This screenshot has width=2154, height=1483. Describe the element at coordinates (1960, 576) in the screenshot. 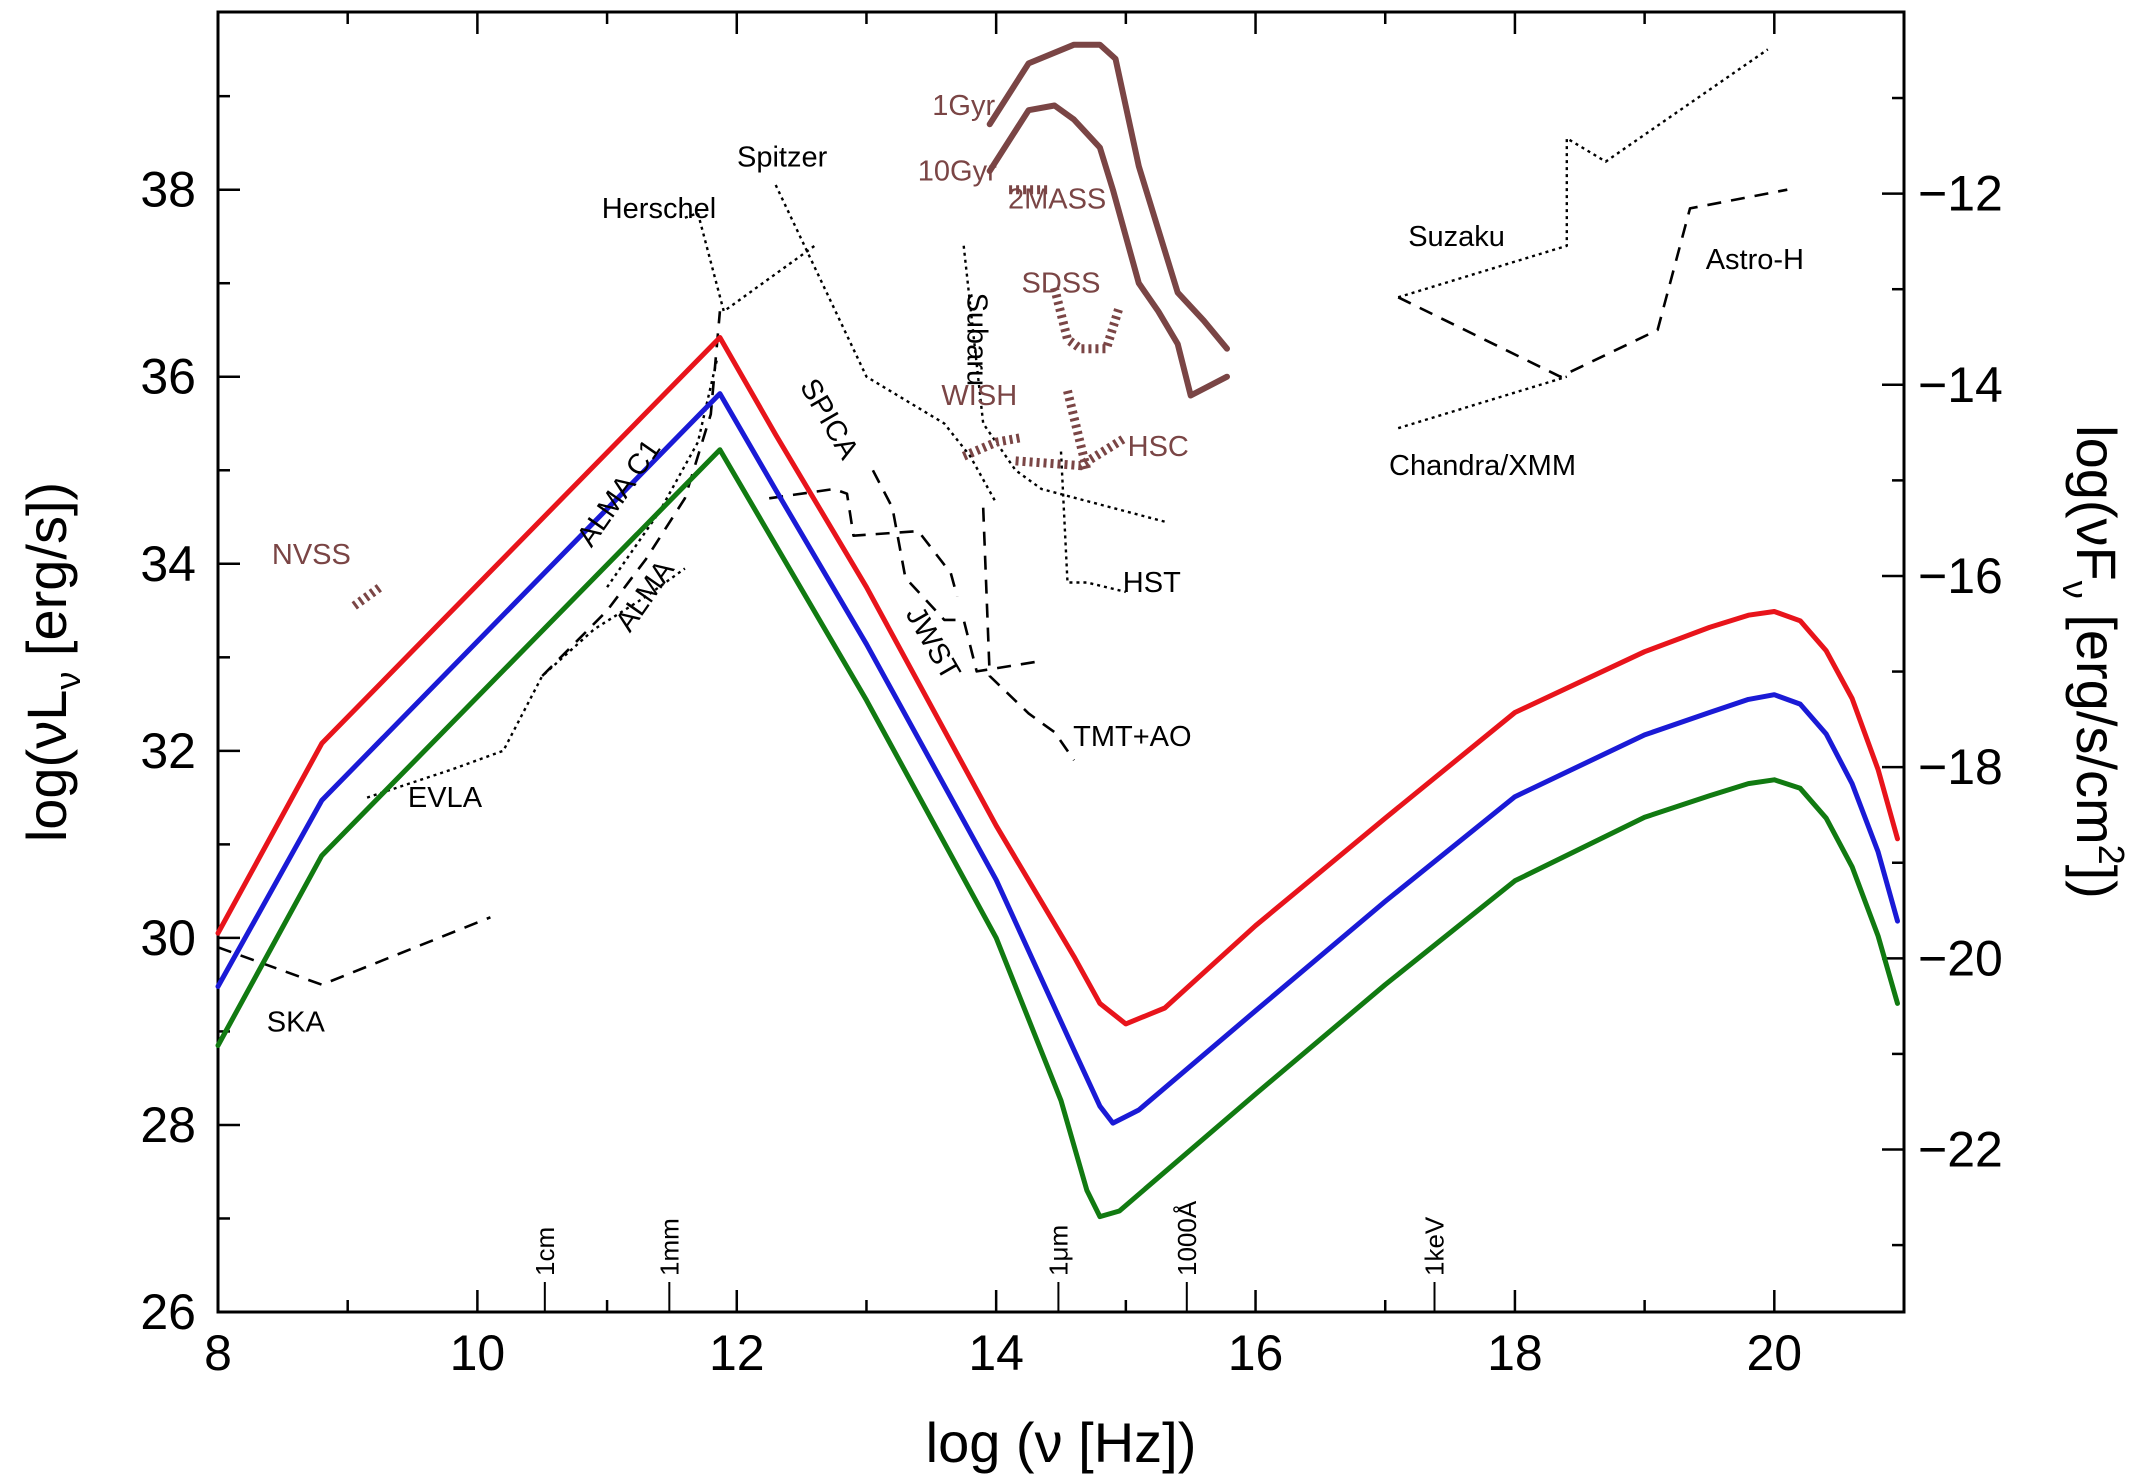

I see `y2-tick-label: −16` at that location.